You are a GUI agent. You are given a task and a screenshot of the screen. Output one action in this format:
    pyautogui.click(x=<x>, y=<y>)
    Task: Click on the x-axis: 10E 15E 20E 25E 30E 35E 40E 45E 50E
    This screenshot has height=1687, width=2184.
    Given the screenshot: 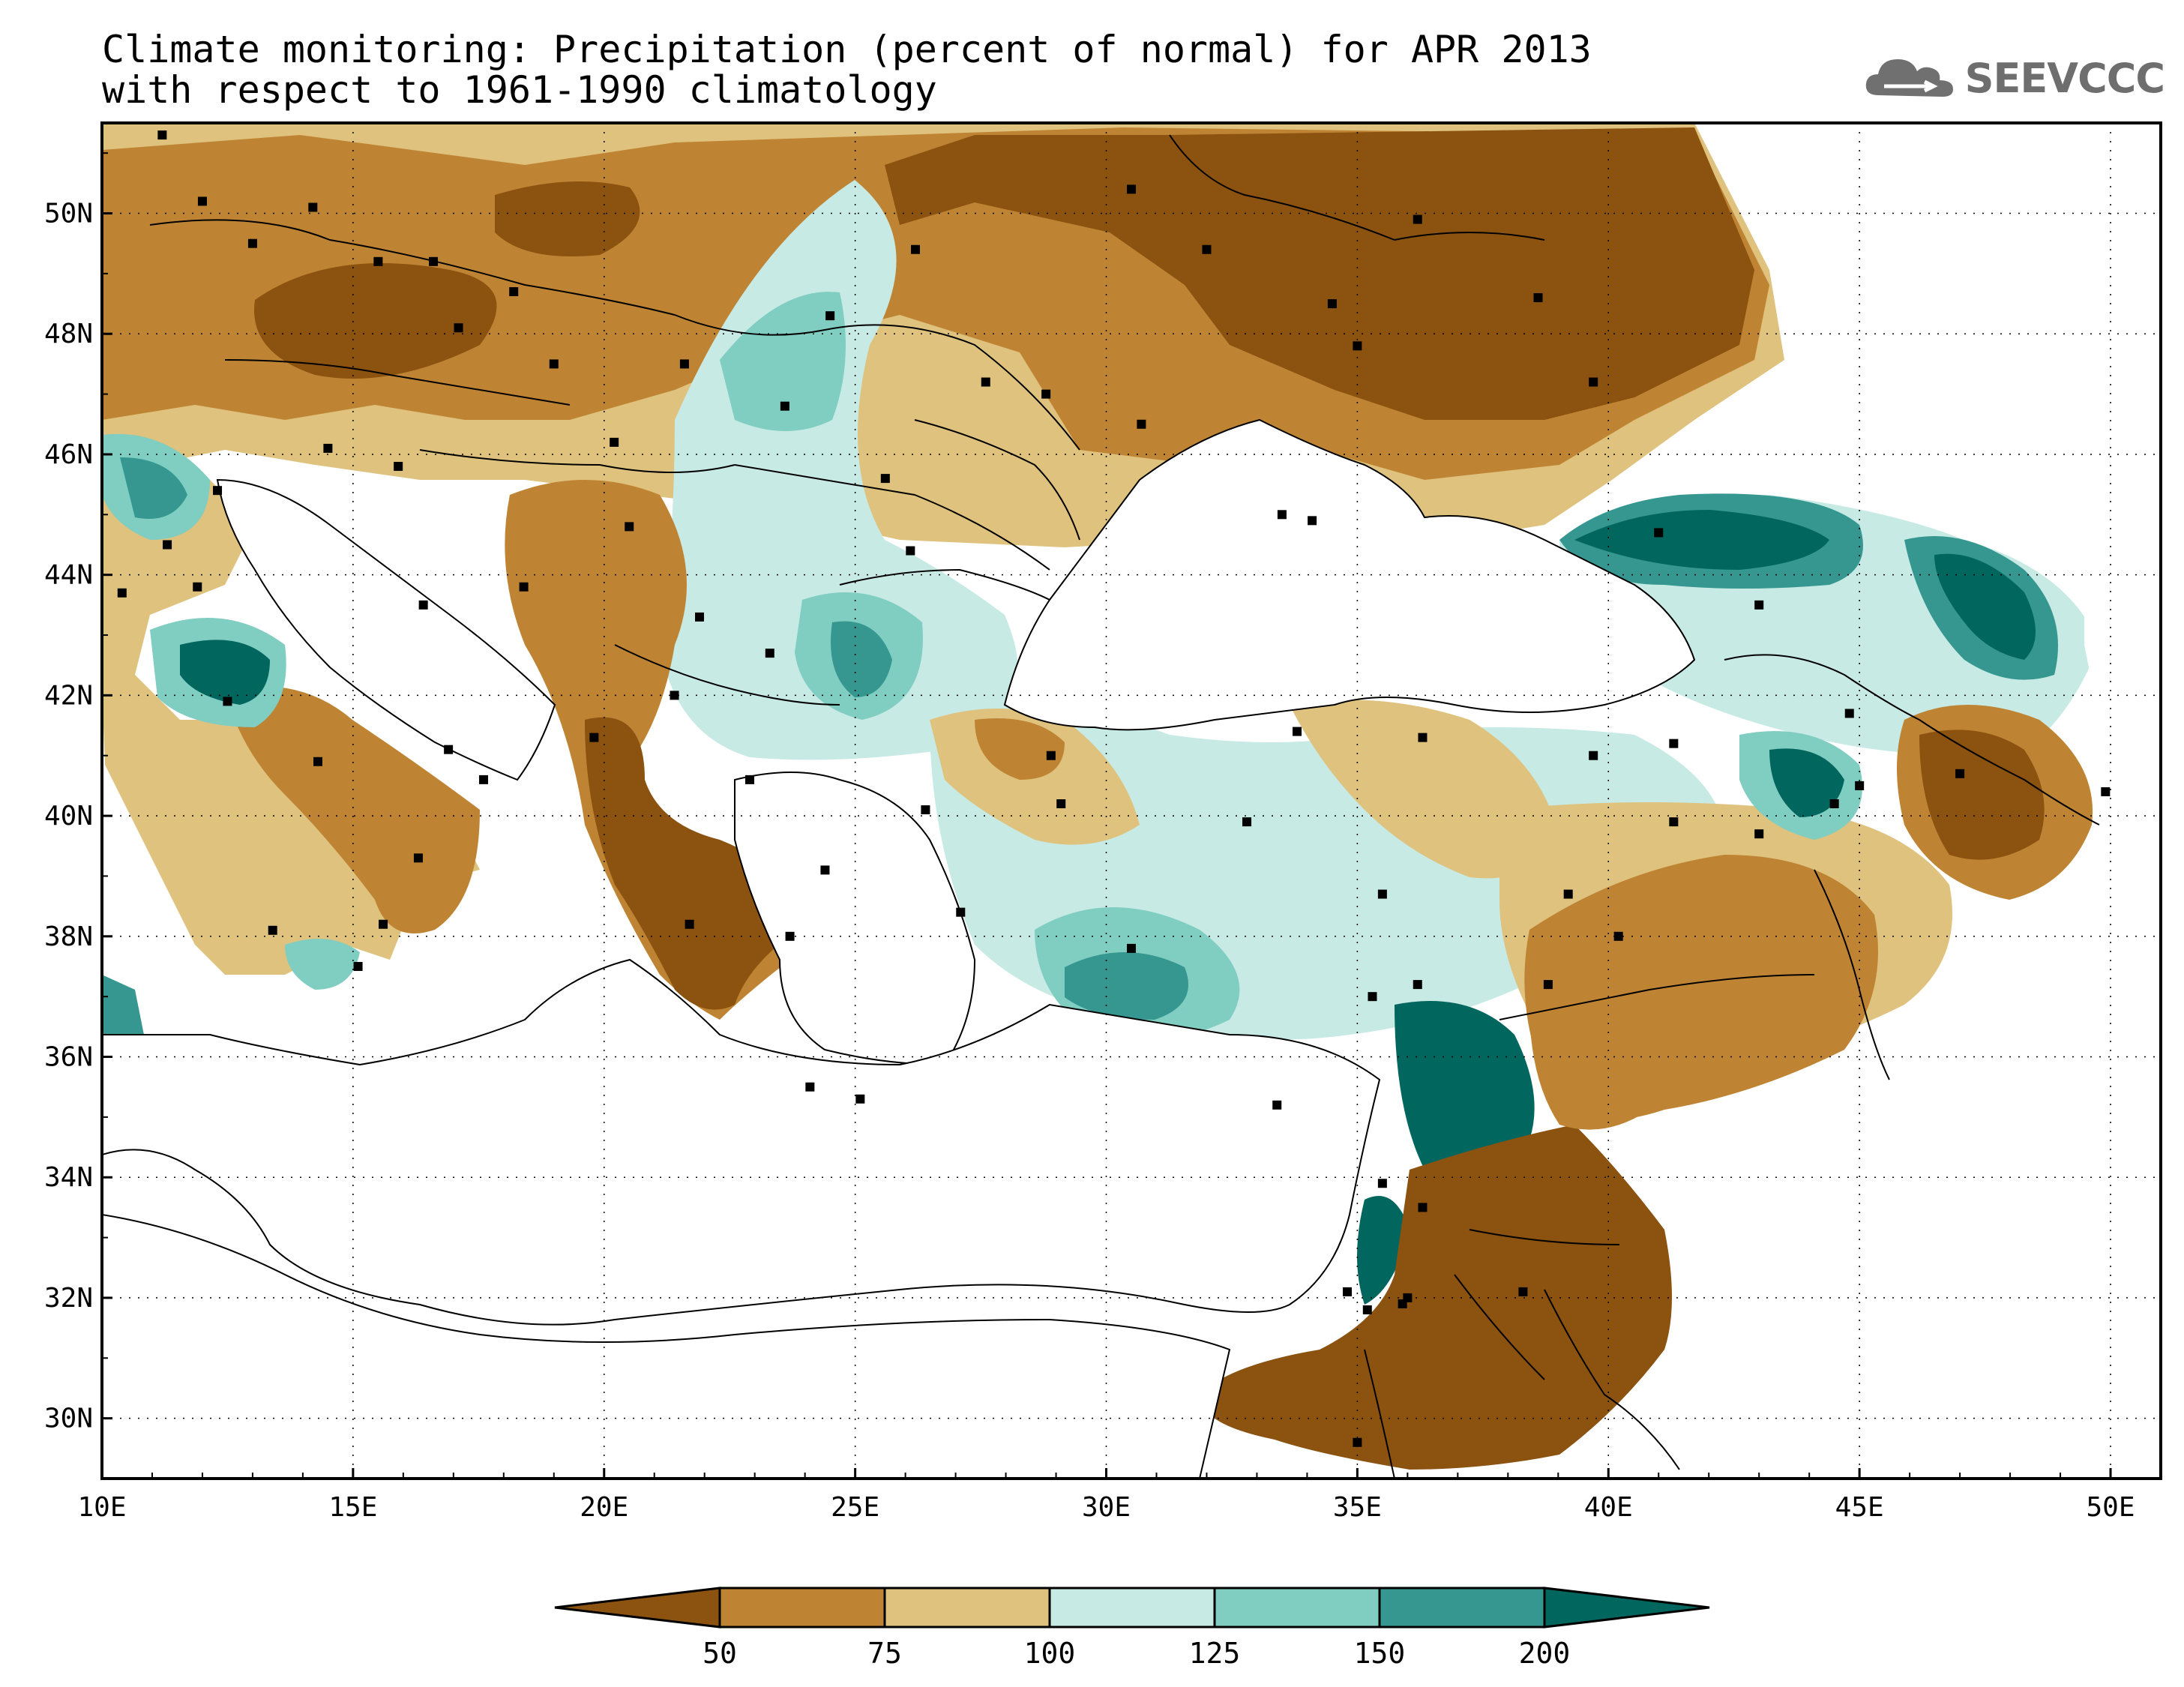 What is the action you would take?
    pyautogui.click(x=1119, y=1495)
    